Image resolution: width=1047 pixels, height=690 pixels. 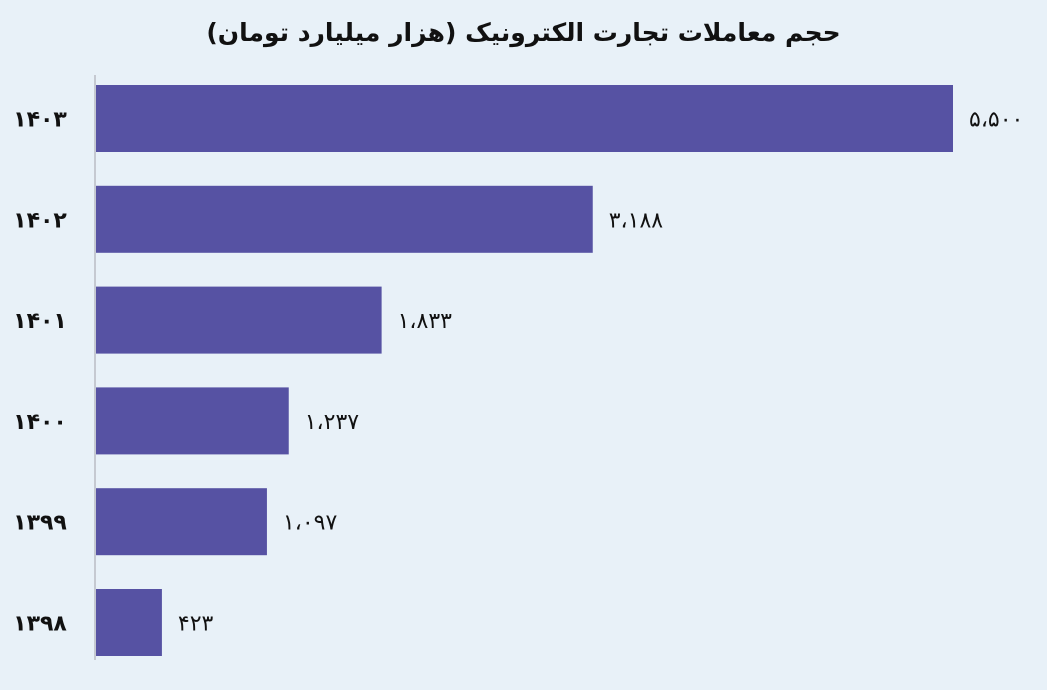 I want to click on category-label: ۱۳۹۸, so click(x=40, y=624).